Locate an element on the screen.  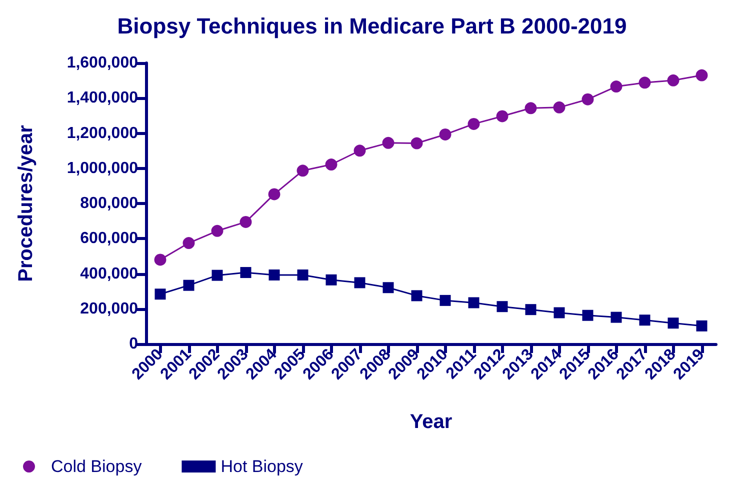
y-tick-label: 0 is located at coordinates (133, 344).